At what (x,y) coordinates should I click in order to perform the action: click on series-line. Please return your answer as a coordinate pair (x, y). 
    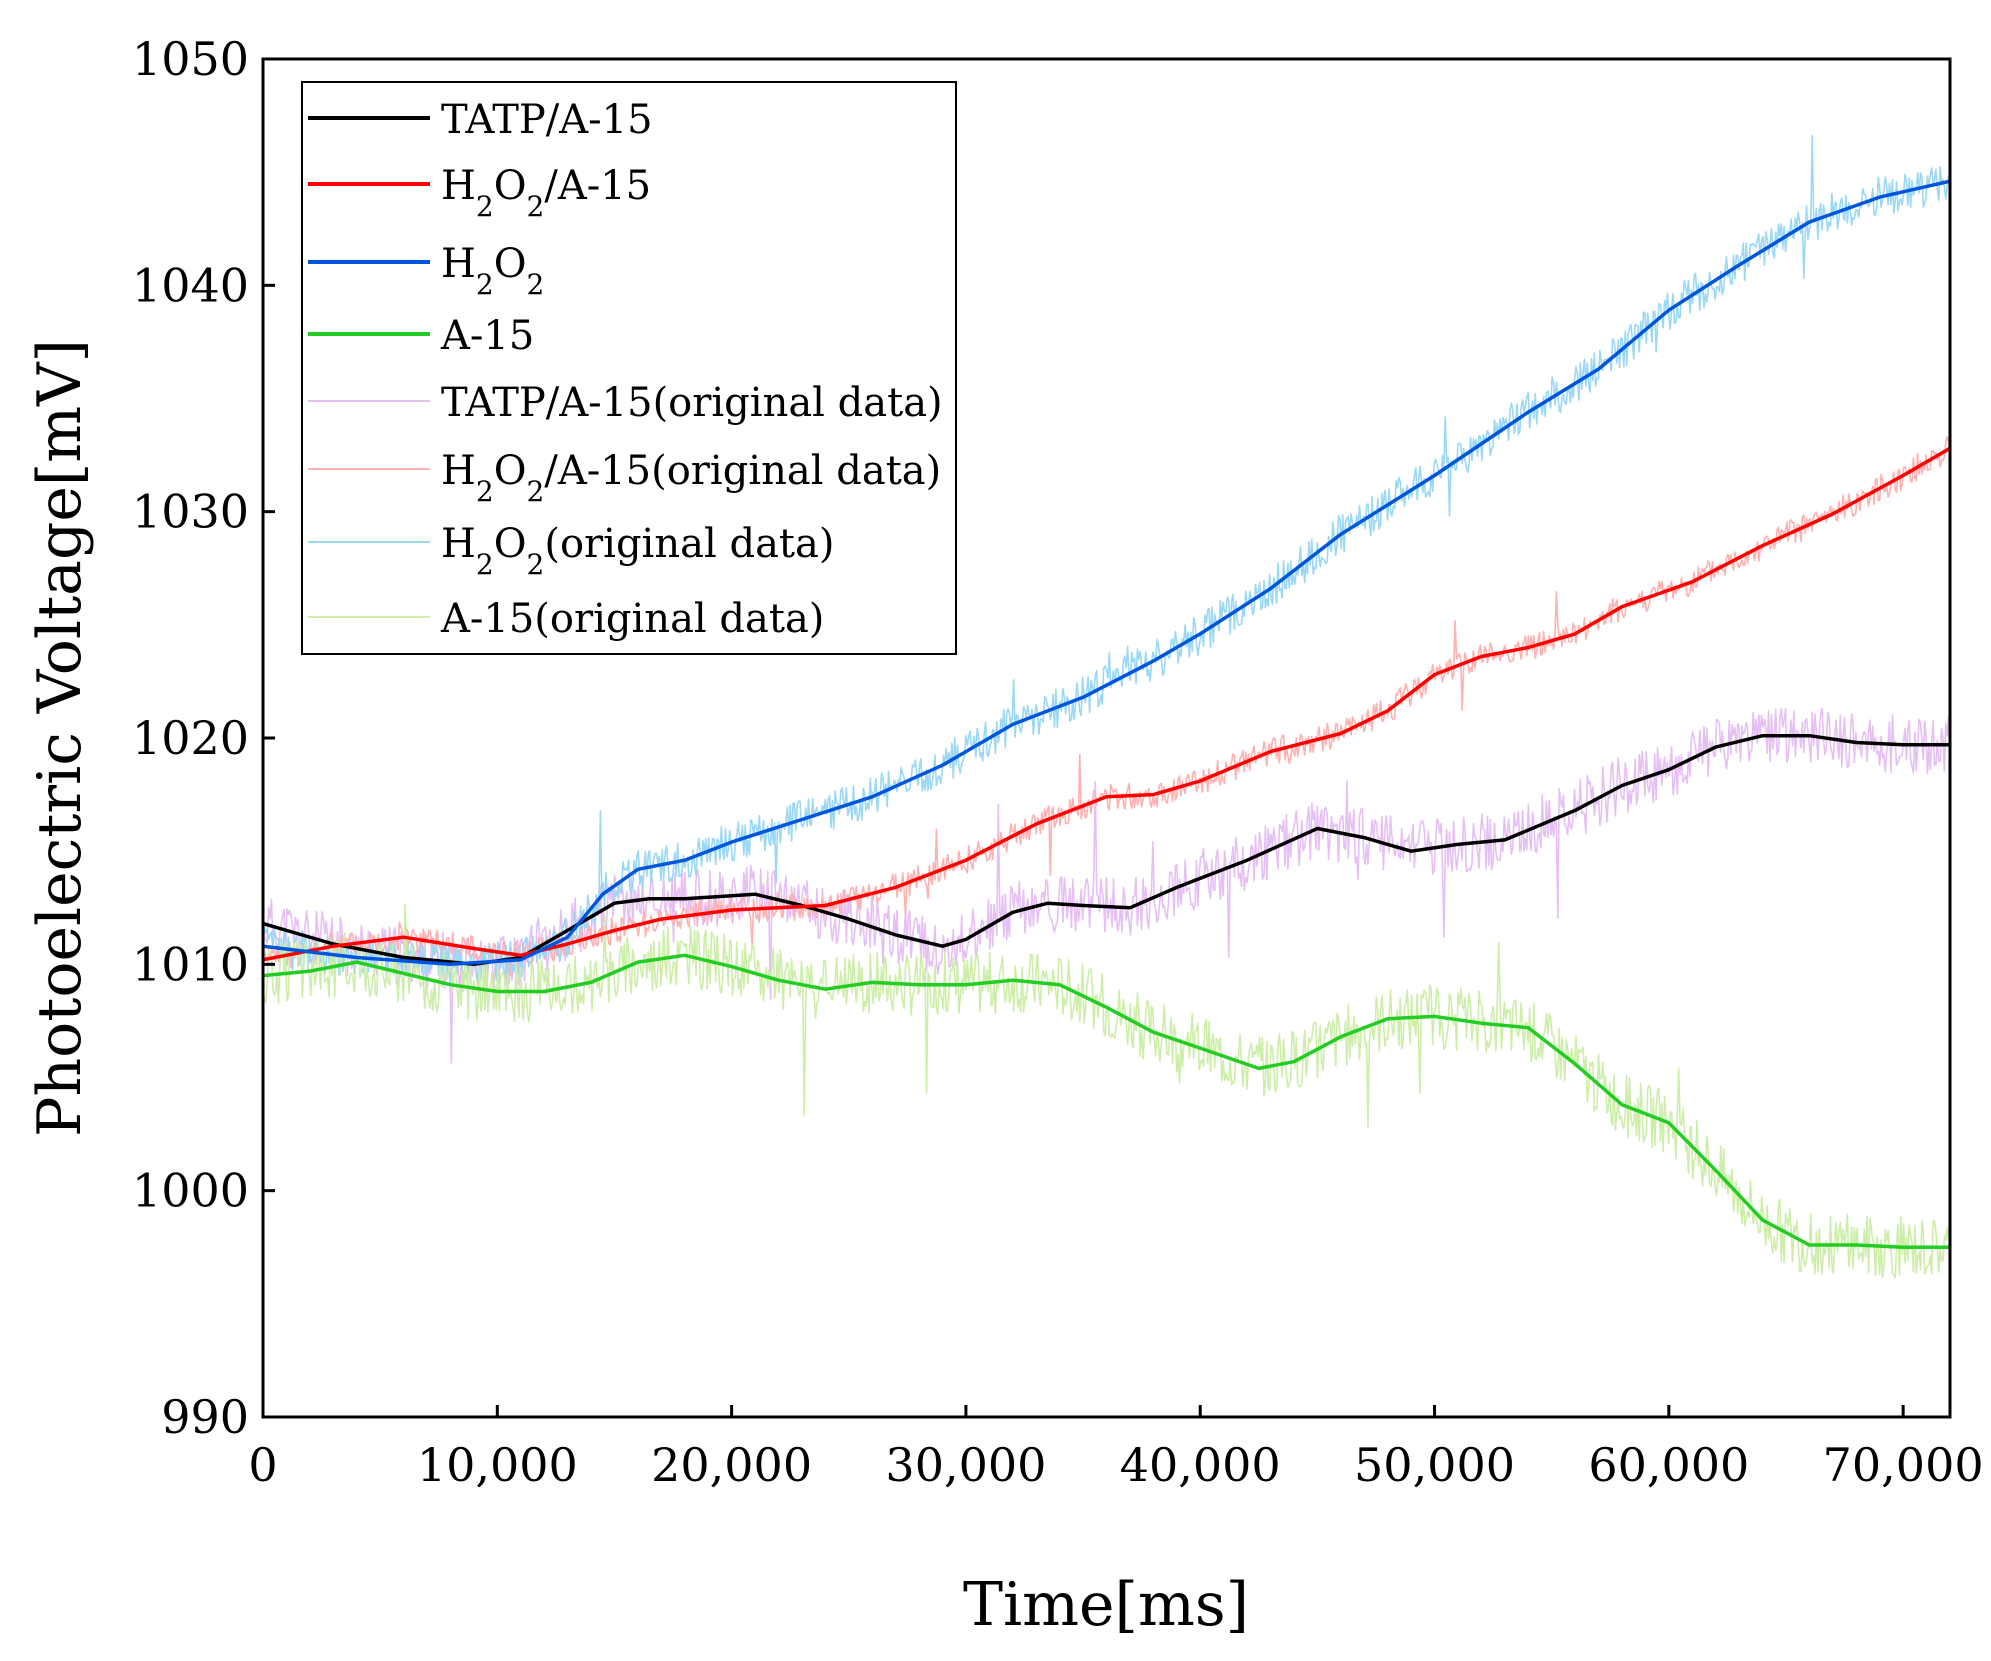
    Looking at the image, I should click on (1106, 850).